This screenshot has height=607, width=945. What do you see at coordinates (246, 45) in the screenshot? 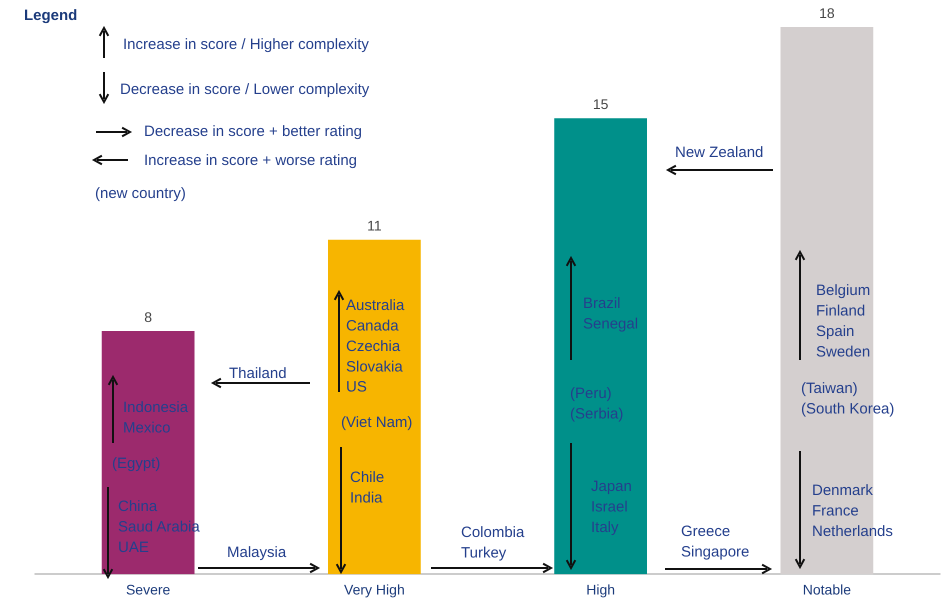
I see `annotation: Increase in score / Higher complexity` at bounding box center [246, 45].